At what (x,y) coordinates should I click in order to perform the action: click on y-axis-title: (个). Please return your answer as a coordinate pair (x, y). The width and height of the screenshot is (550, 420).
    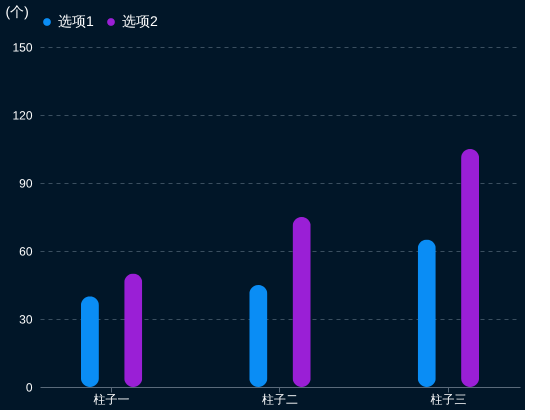
    Looking at the image, I should click on (17, 12).